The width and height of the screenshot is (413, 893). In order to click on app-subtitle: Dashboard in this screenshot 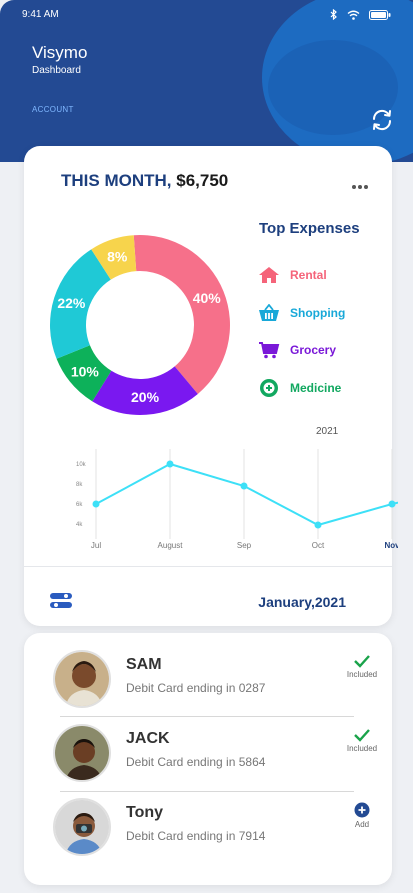, I will do `click(56, 70)`.